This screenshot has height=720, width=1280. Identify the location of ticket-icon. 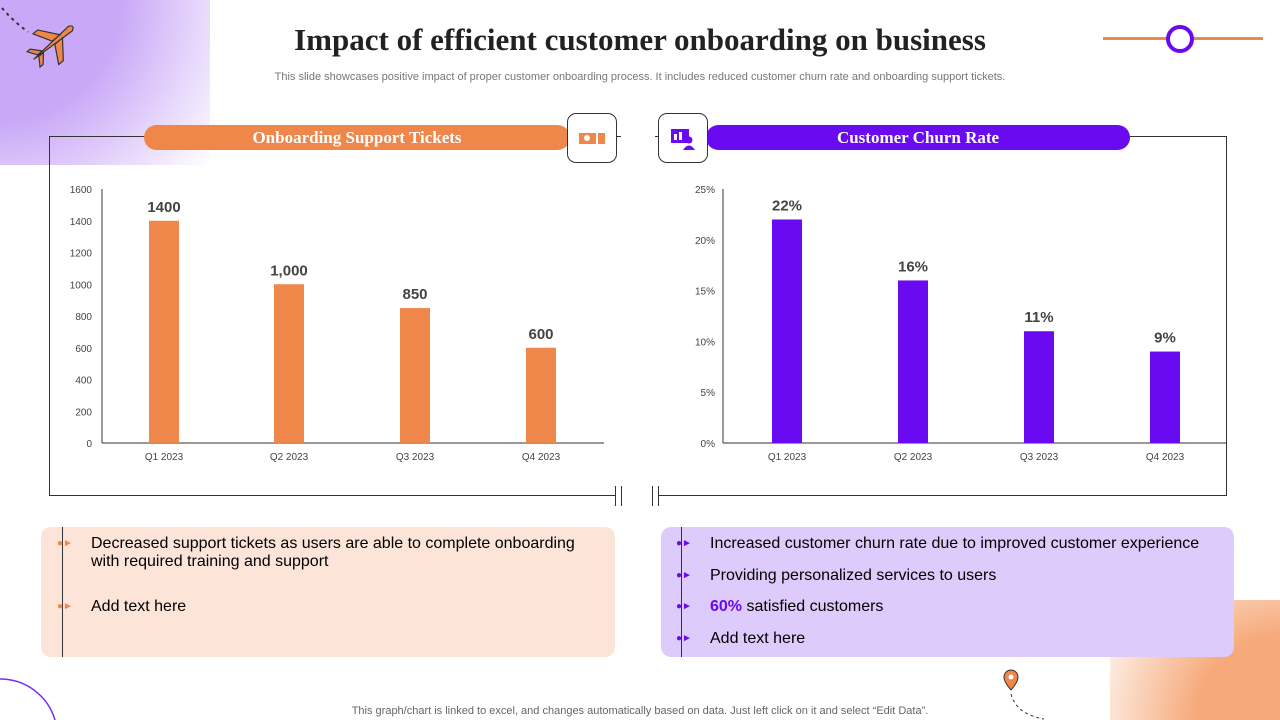
(592, 138).